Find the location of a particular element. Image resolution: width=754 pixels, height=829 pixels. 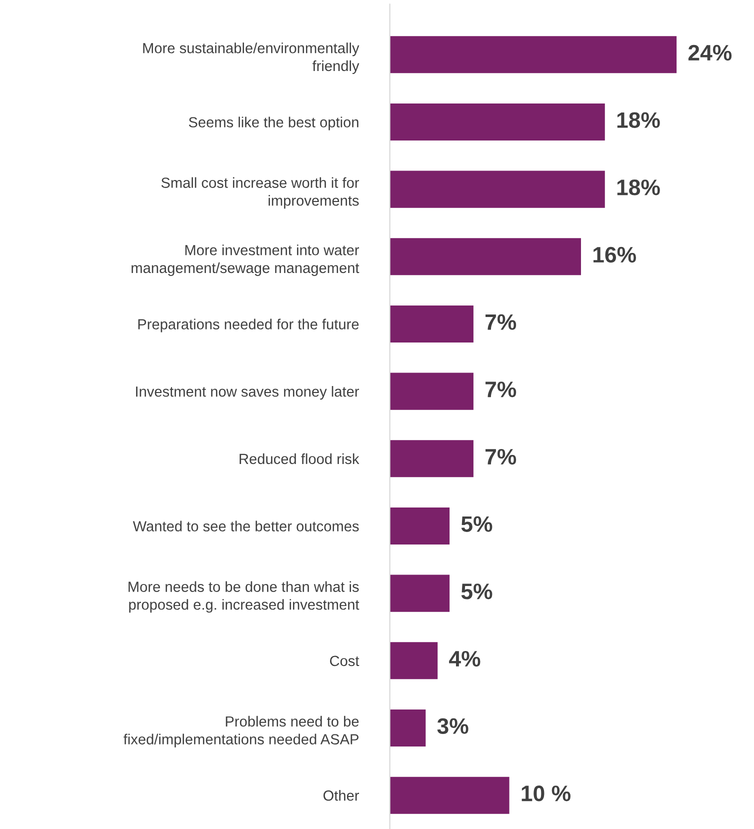

data-label: 10 % is located at coordinates (546, 794).